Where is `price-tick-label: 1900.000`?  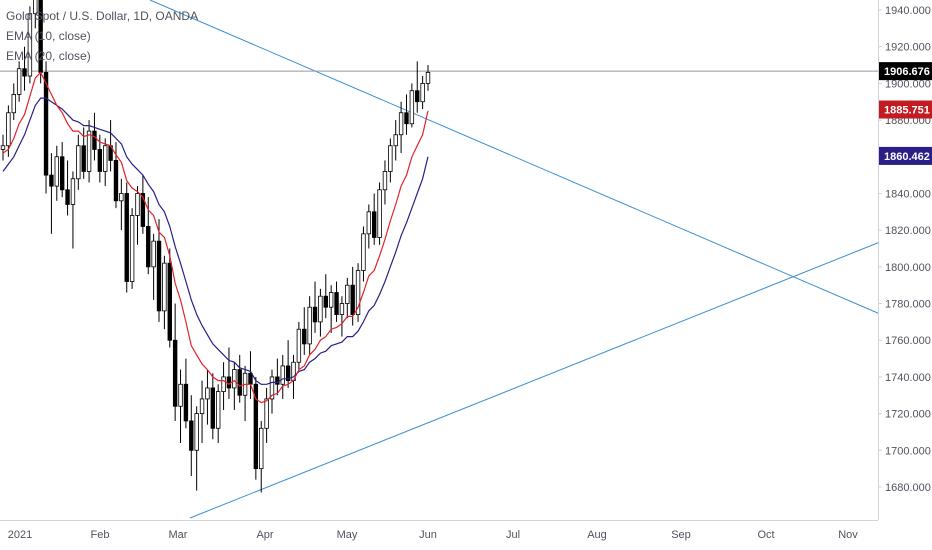 price-tick-label: 1900.000 is located at coordinates (908, 84).